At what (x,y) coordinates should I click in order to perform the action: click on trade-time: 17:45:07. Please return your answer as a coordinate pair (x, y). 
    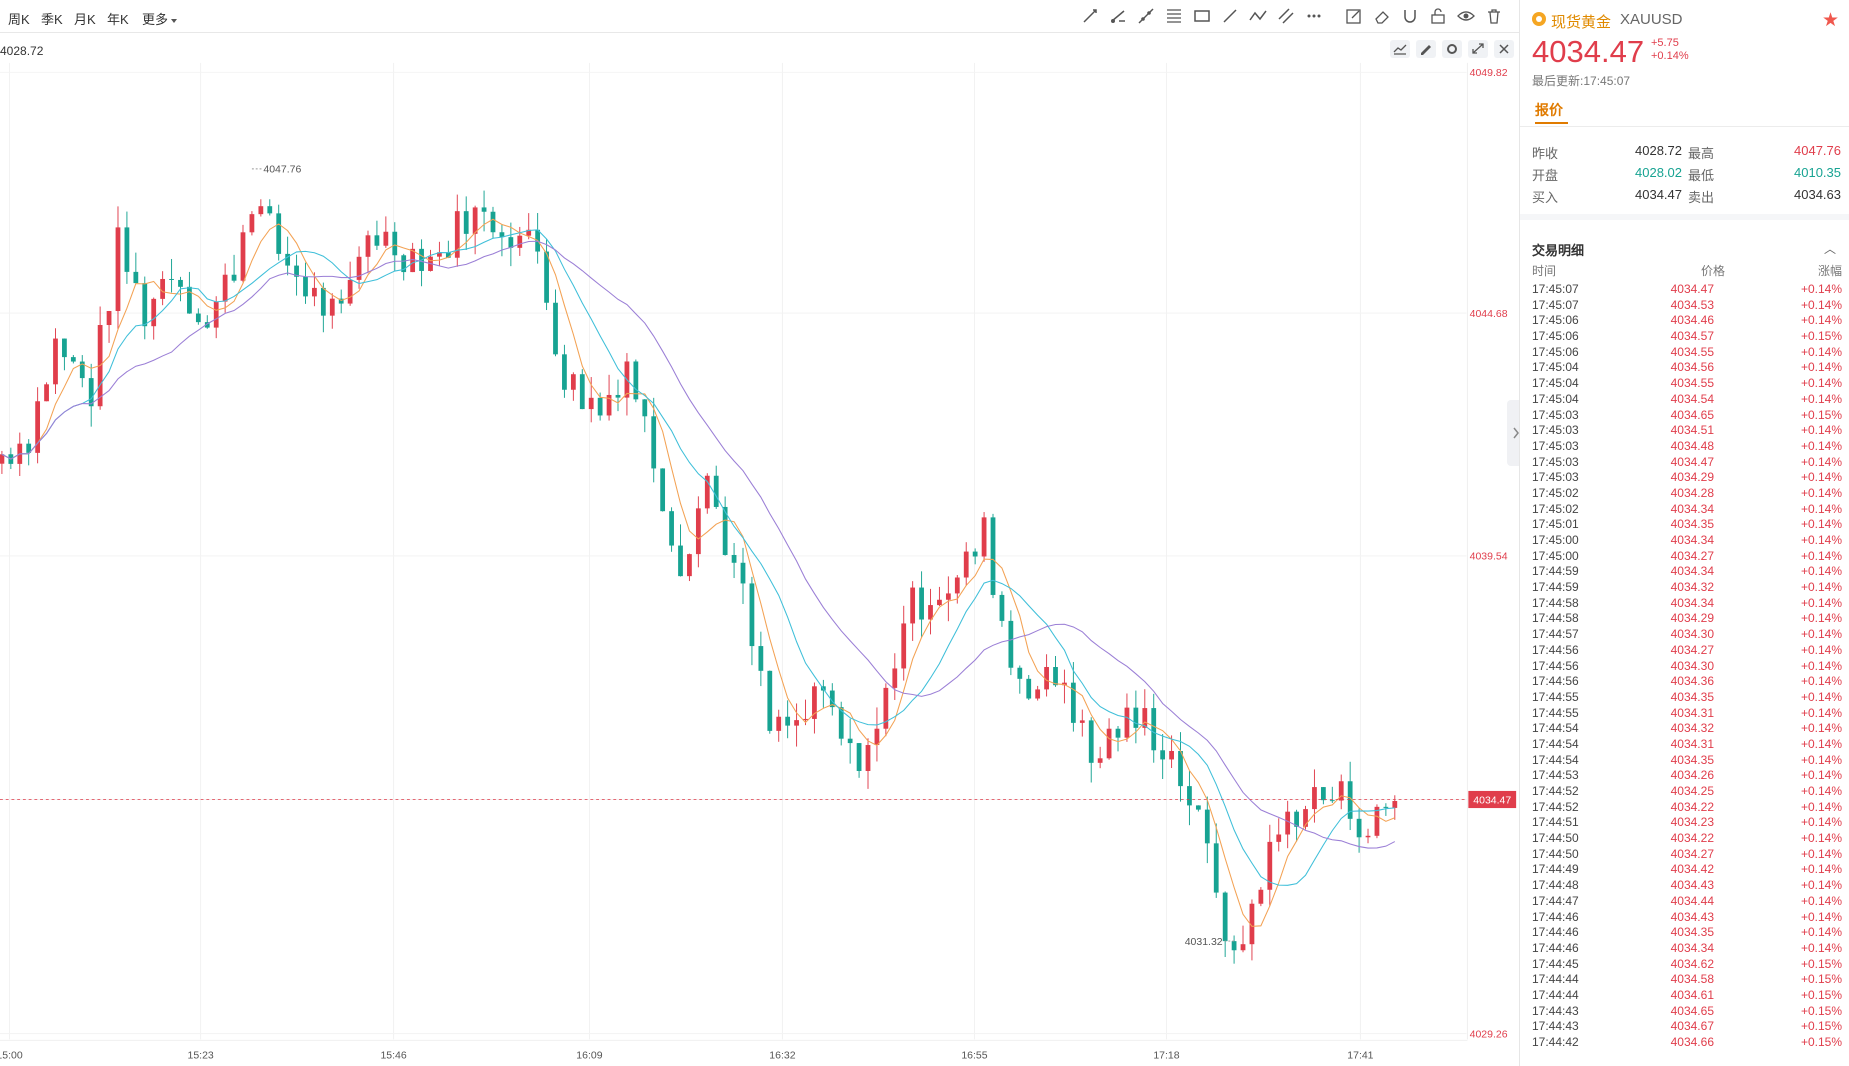
    Looking at the image, I should click on (1555, 289).